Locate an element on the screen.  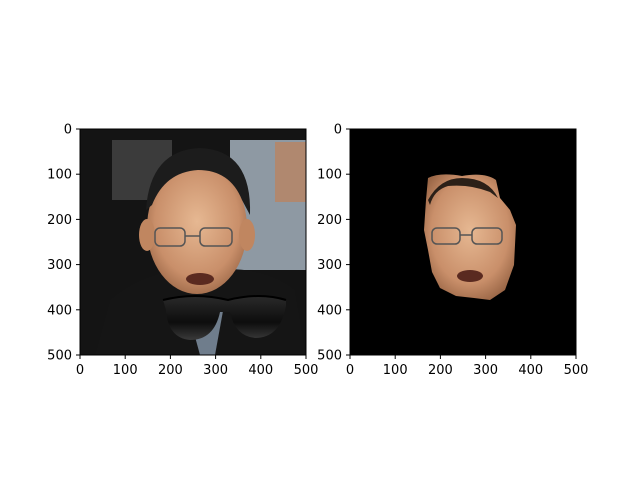
hair is located at coordinates (198, 181).